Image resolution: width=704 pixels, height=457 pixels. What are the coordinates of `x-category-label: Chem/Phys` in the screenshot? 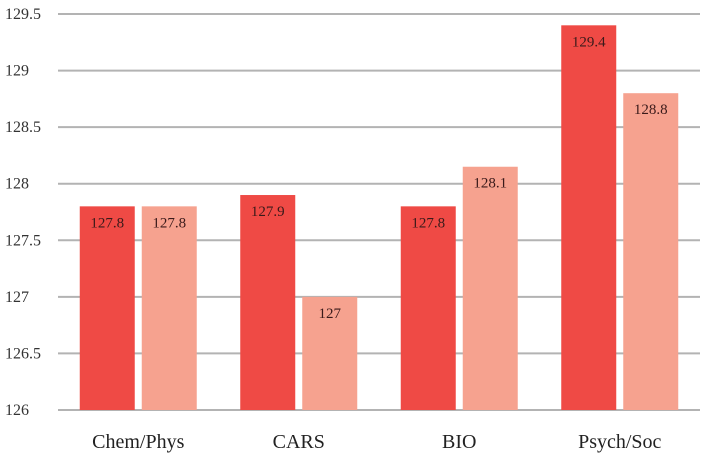 It's located at (138, 442).